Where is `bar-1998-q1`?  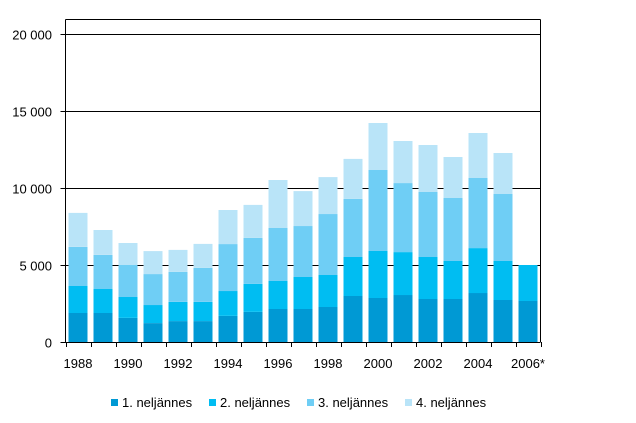
bar-1998-q1 is located at coordinates (328, 324).